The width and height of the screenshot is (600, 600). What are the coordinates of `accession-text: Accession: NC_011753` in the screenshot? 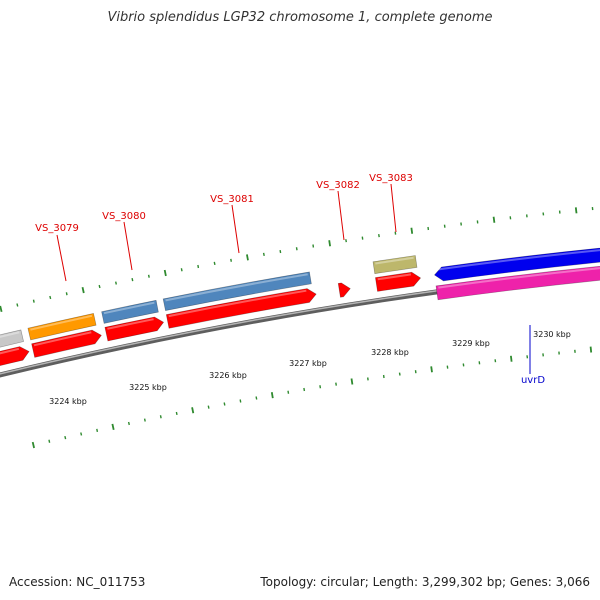 It's located at (77, 582).